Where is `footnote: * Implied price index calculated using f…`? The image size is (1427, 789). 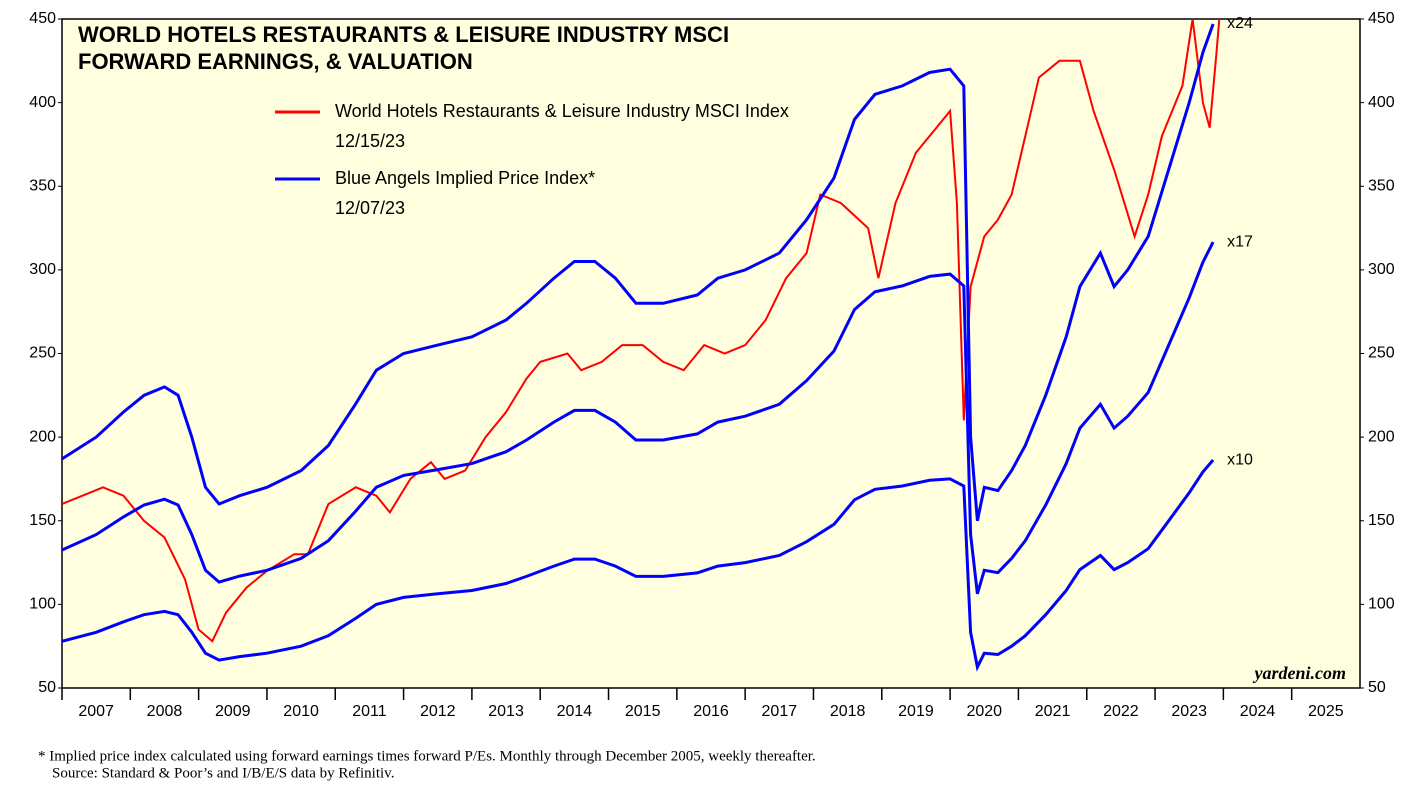 footnote: * Implied price index calculated using f… is located at coordinates (427, 756).